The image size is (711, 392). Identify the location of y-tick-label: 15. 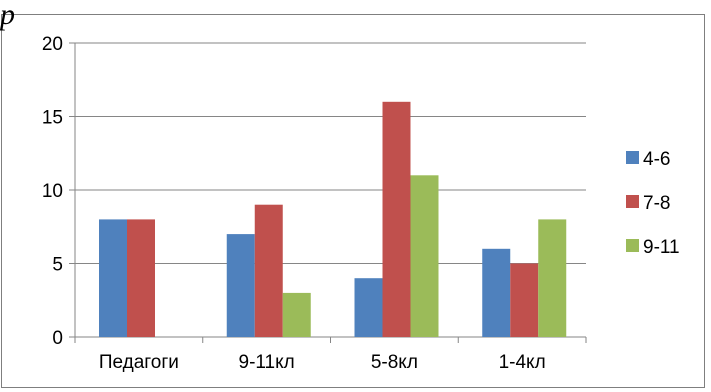
(52, 118).